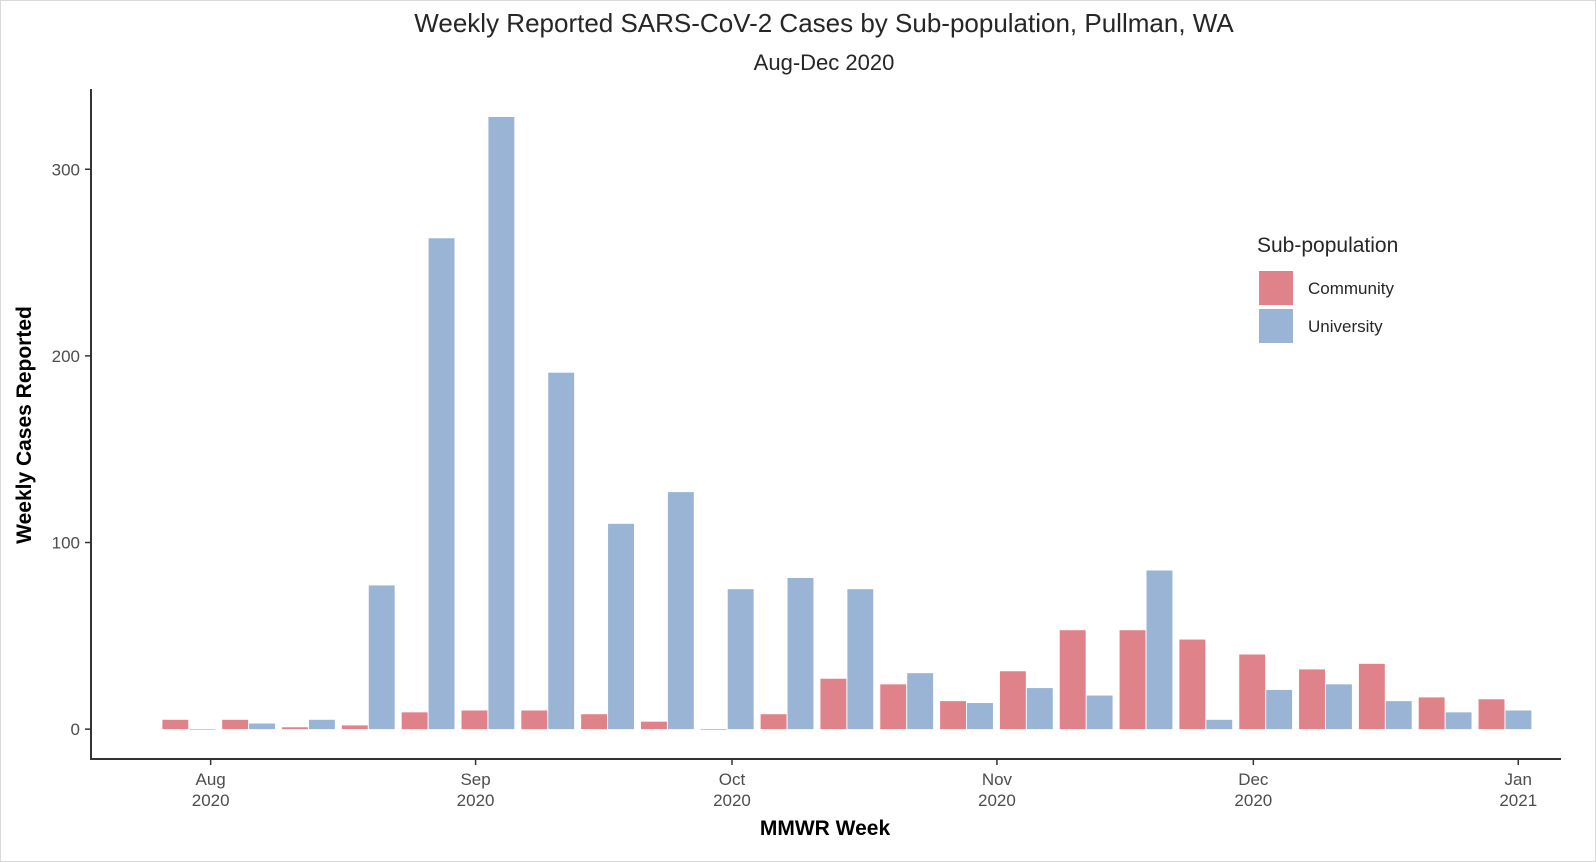 Image resolution: width=1596 pixels, height=862 pixels. I want to click on y-tick-label: 200, so click(66, 356).